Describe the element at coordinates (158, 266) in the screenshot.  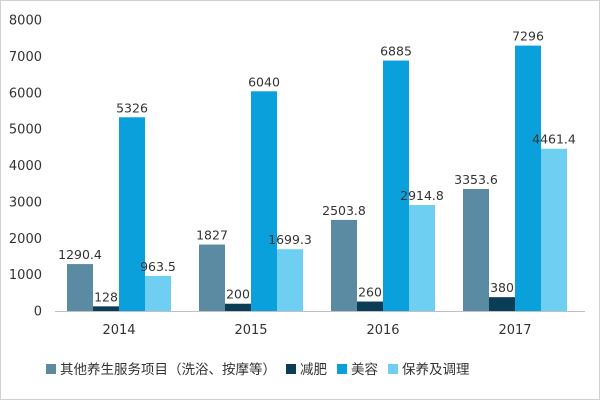
I see `data-label: 963.5` at that location.